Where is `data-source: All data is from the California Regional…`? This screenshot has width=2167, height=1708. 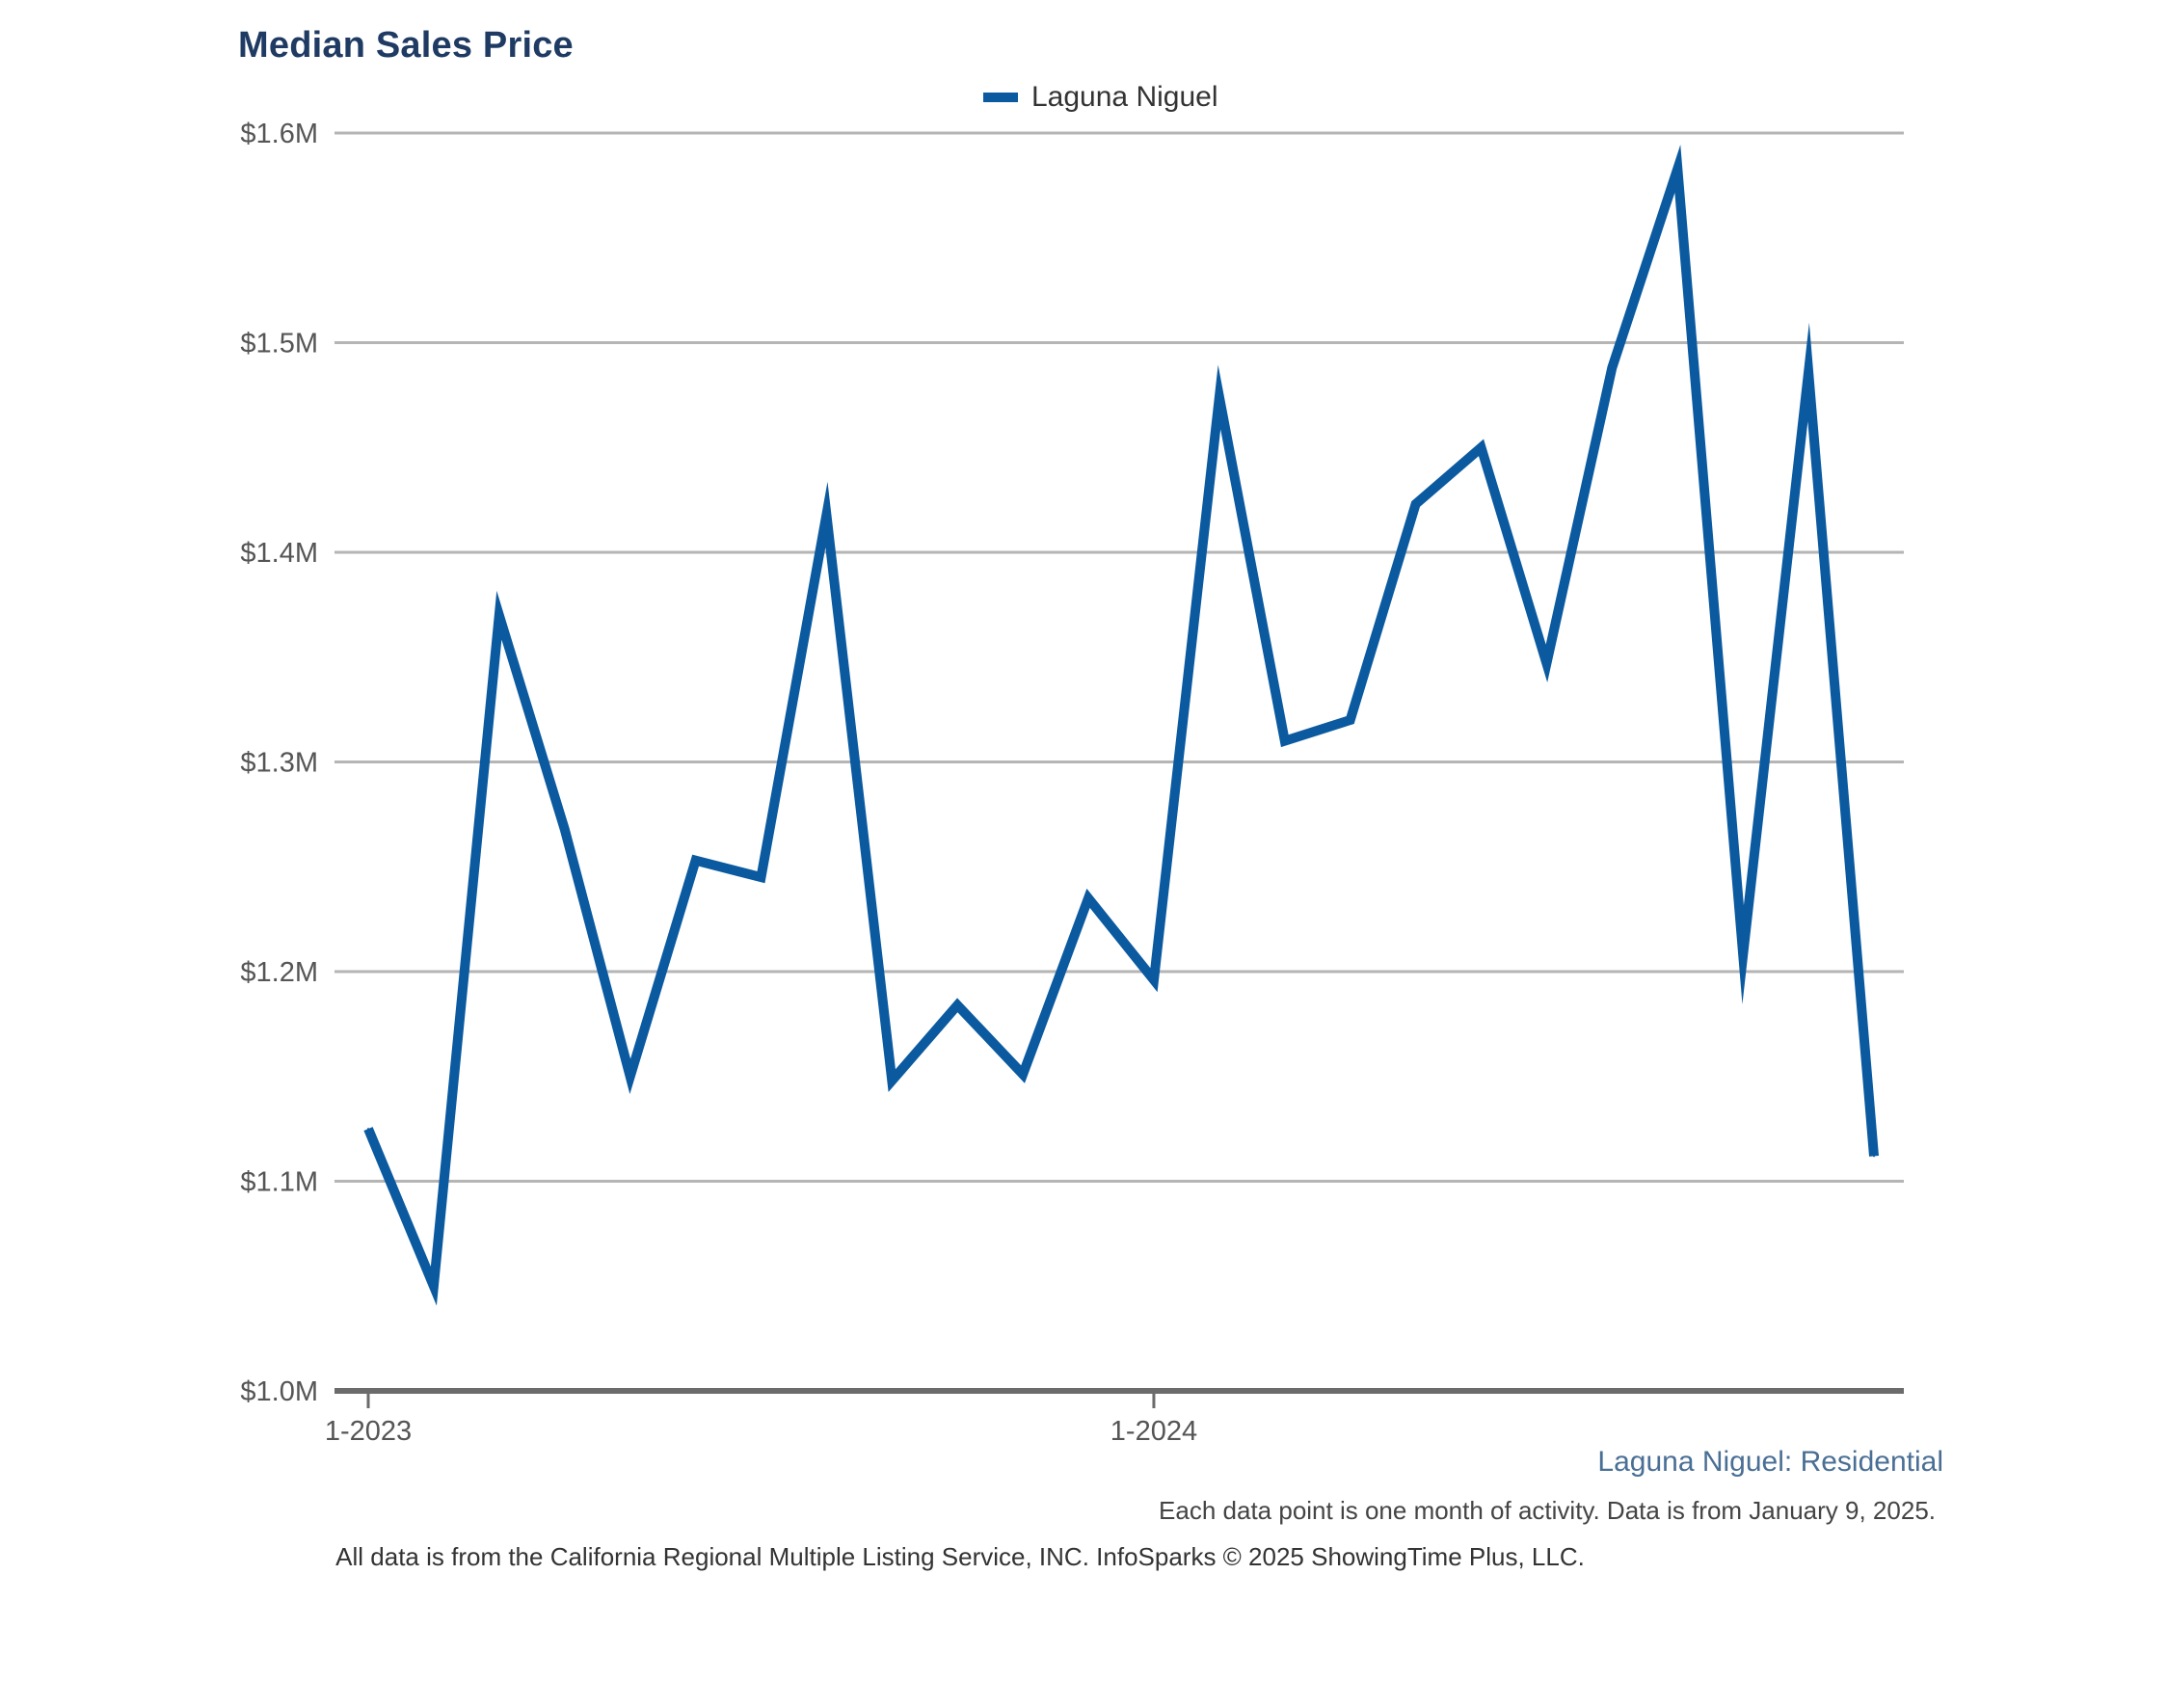
data-source: All data is from the California Regional… is located at coordinates (1083, 1557).